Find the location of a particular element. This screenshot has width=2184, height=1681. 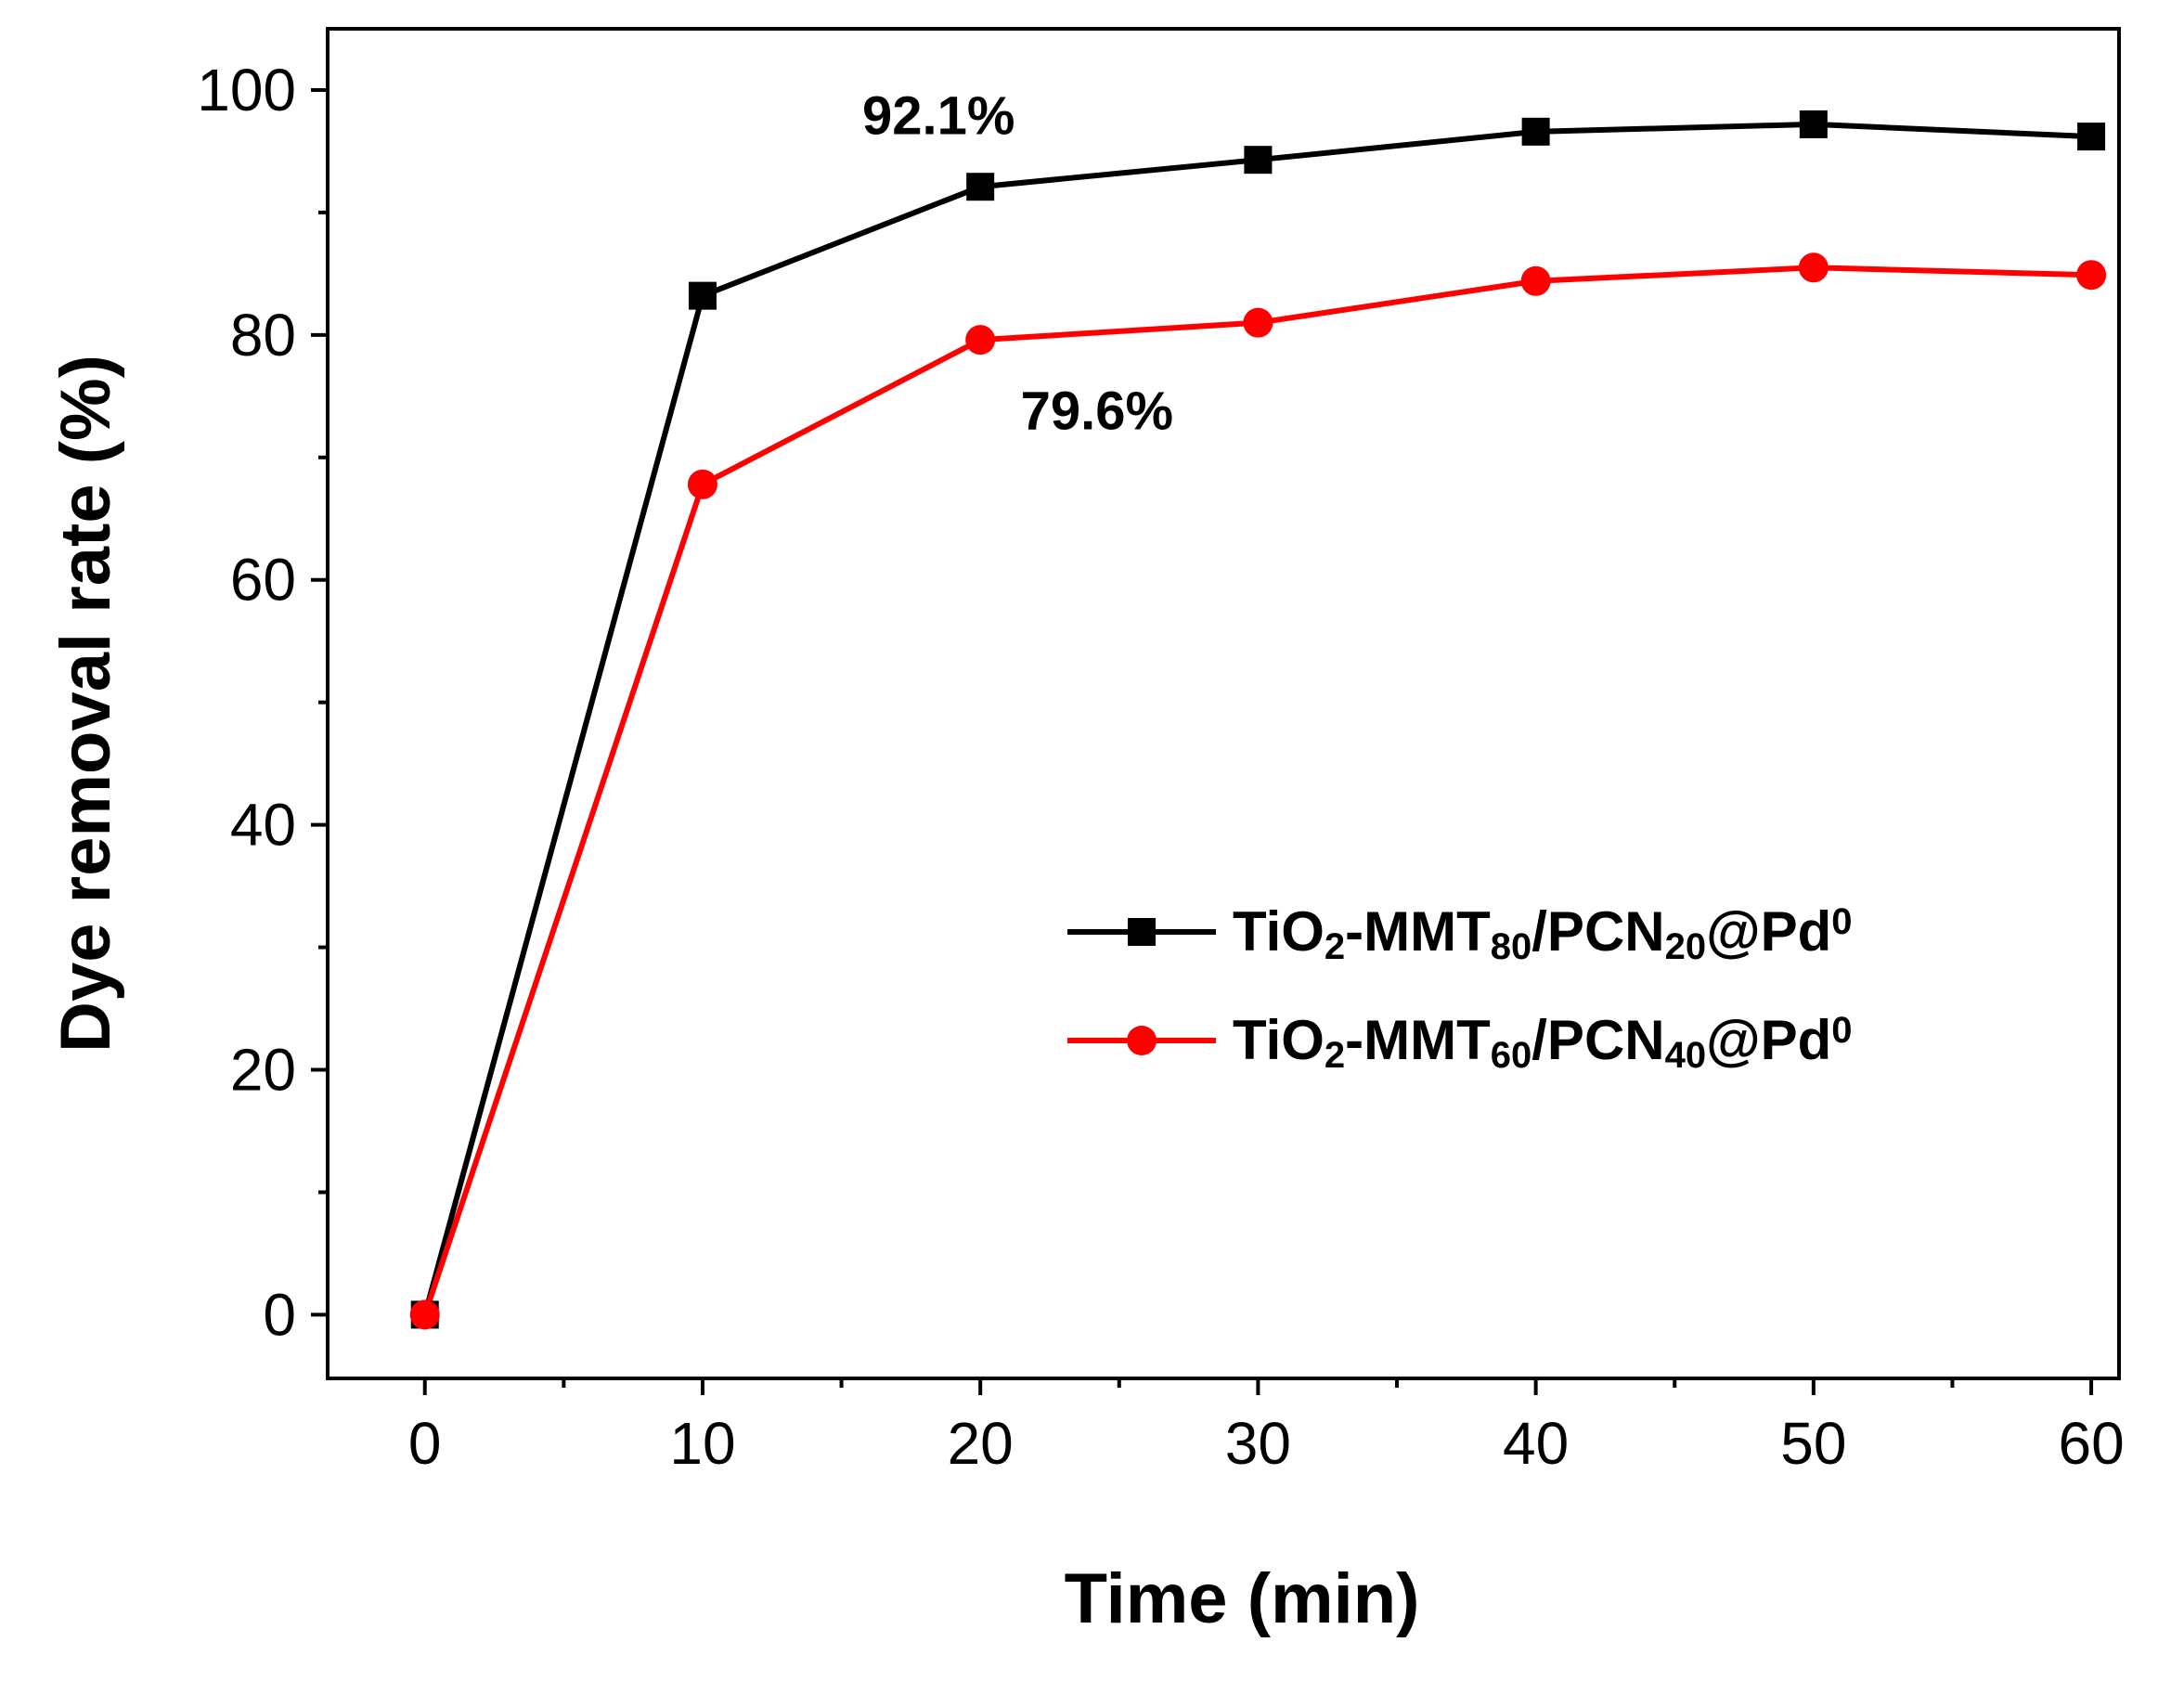

y-tick-label: 80 is located at coordinates (263, 335).